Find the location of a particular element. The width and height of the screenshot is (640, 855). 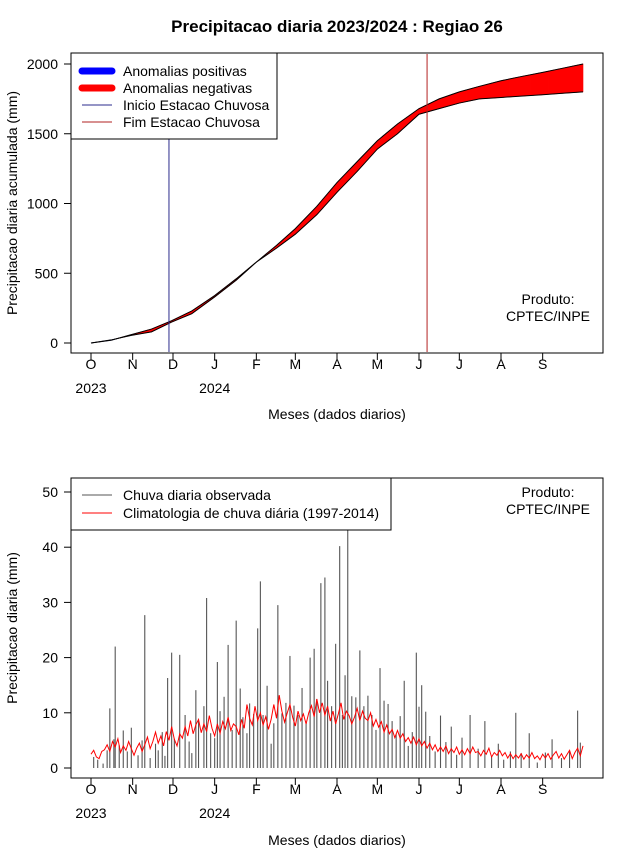

legend-label-observed: Chuva diaria observada is located at coordinates (197, 495).